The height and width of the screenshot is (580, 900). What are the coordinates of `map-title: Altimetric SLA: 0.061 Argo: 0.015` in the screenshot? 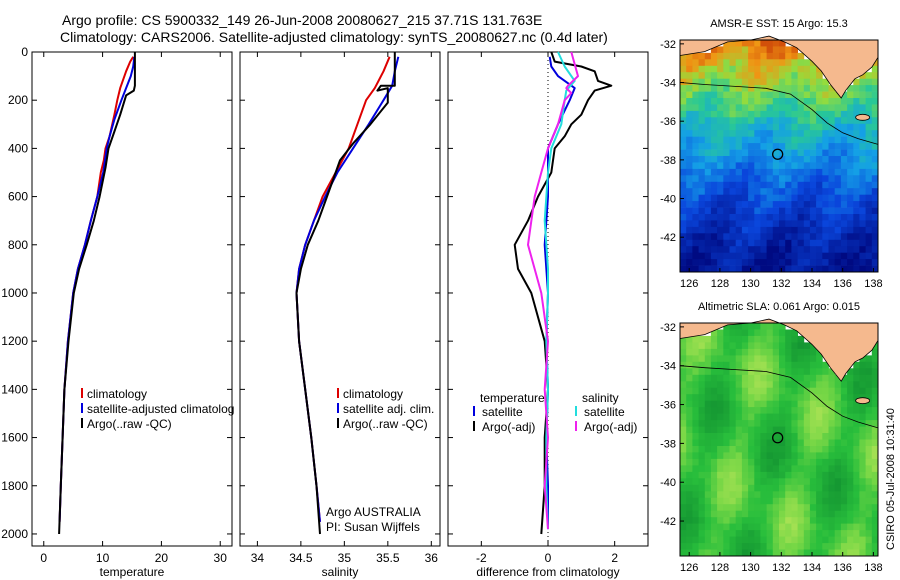 It's located at (779, 307).